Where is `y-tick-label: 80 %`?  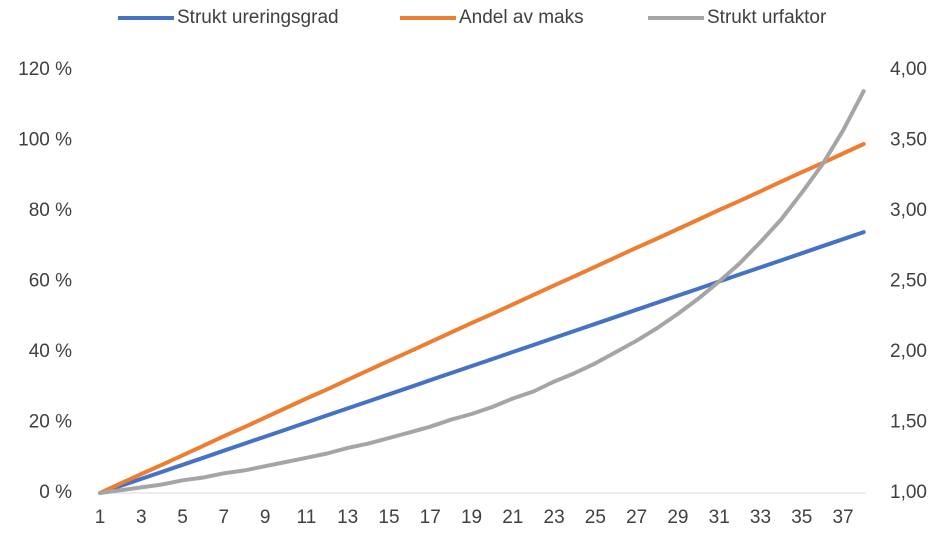
y-tick-label: 80 % is located at coordinates (50, 210).